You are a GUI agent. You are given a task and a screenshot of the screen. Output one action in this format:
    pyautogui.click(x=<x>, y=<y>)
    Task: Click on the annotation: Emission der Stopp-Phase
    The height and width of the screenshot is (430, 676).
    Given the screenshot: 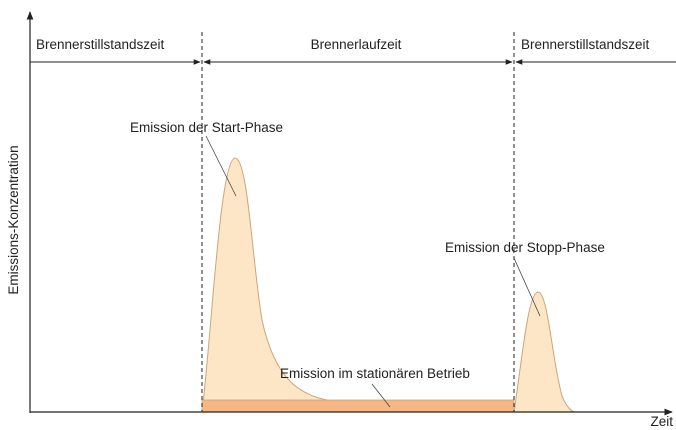 What is the action you would take?
    pyautogui.click(x=525, y=247)
    